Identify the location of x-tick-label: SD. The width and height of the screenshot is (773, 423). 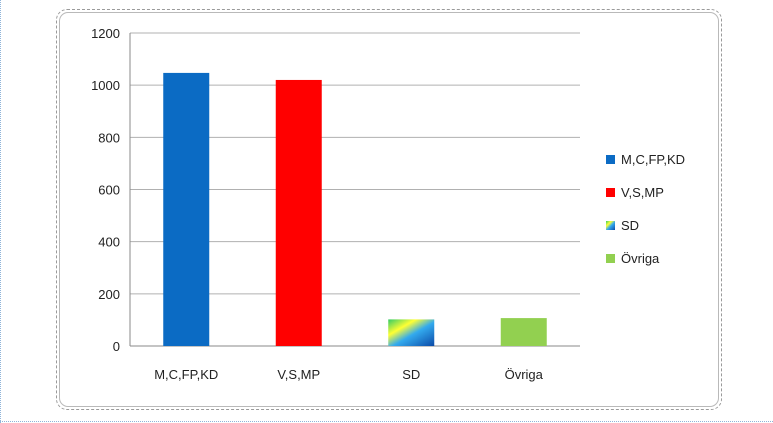
(411, 374).